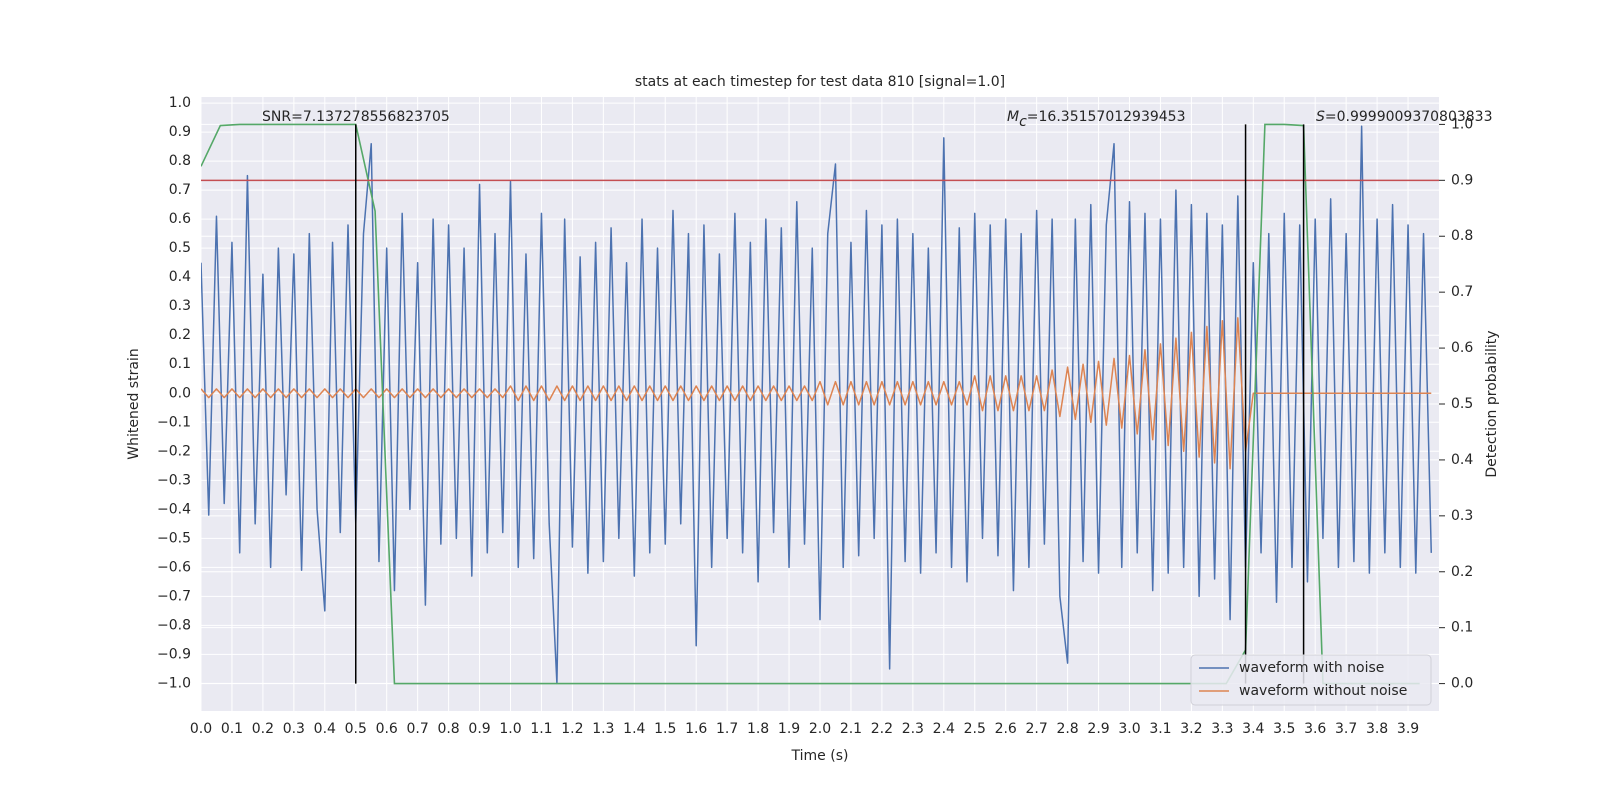 The image size is (1600, 800). I want to click on x-tick-label: 1.3, so click(603, 729).